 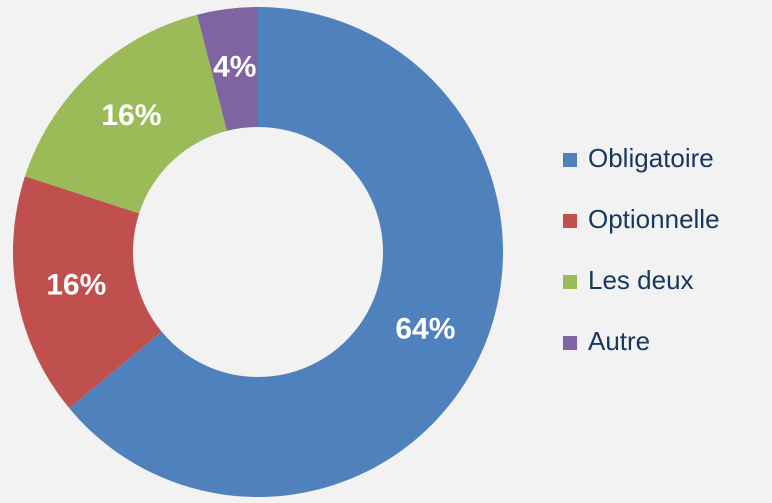 I want to click on data-label: 64%, so click(x=425, y=329).